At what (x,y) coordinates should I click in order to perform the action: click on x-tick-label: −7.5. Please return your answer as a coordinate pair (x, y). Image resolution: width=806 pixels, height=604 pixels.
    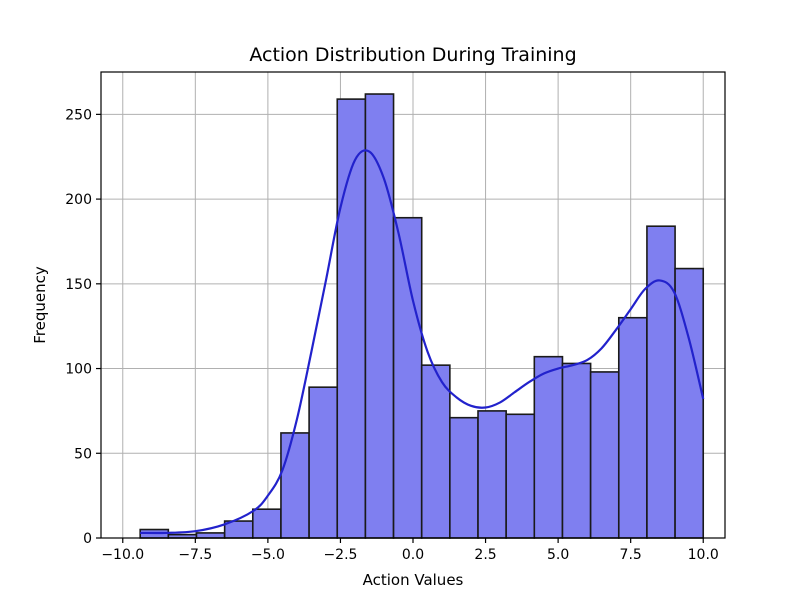
    Looking at the image, I should click on (195, 555).